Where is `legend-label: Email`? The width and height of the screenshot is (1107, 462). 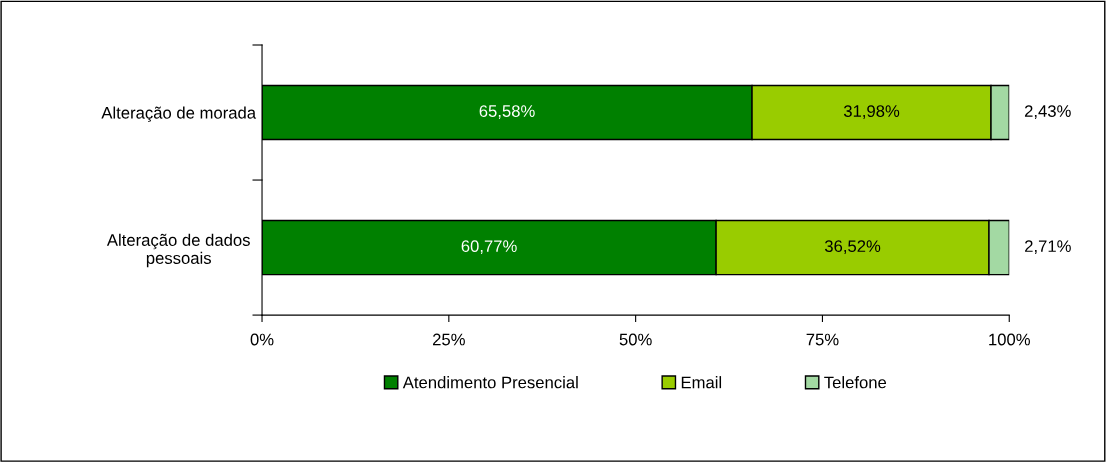
legend-label: Email is located at coordinates (701, 382).